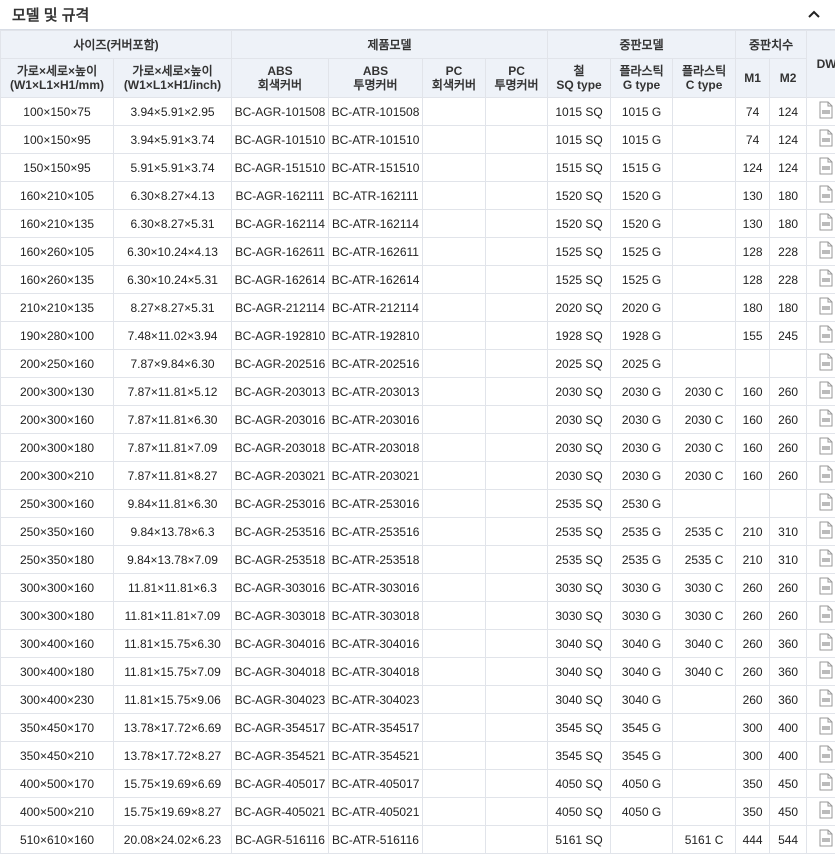 The image size is (835, 854). Describe the element at coordinates (173, 812) in the screenshot. I see `cell: 15.75×19.69×8.27` at that location.